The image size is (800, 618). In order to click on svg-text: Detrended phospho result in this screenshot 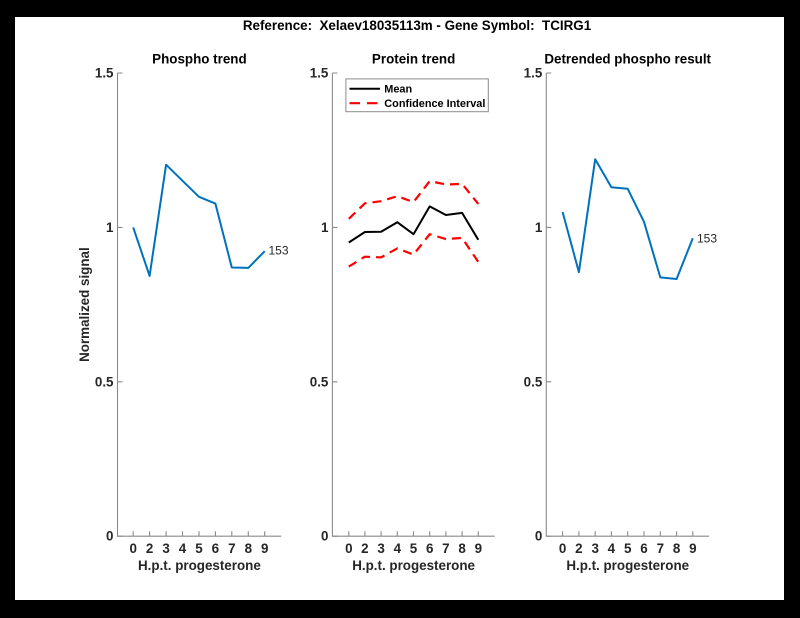, I will do `click(627, 58)`.